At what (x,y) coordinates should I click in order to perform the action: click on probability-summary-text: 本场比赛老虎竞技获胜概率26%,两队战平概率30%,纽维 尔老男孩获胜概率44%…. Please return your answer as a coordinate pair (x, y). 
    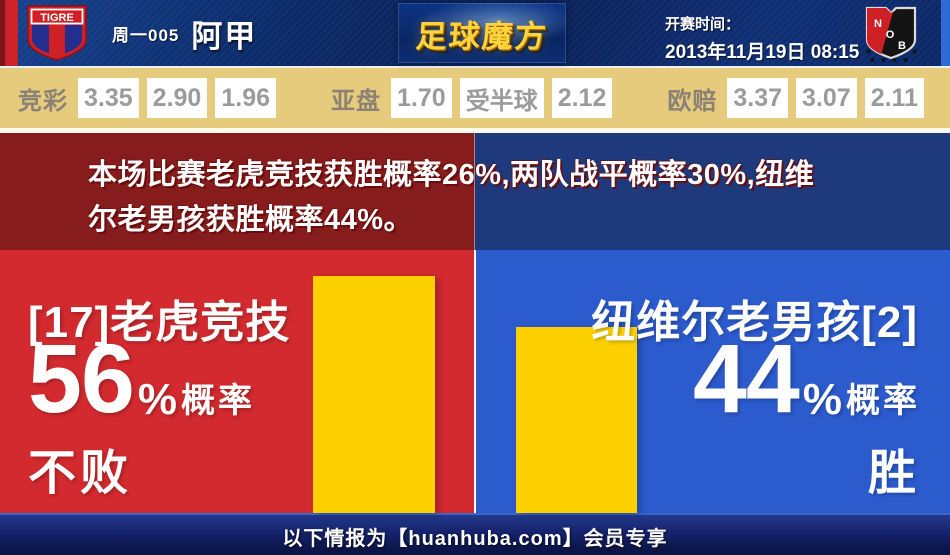
    Looking at the image, I should click on (451, 197).